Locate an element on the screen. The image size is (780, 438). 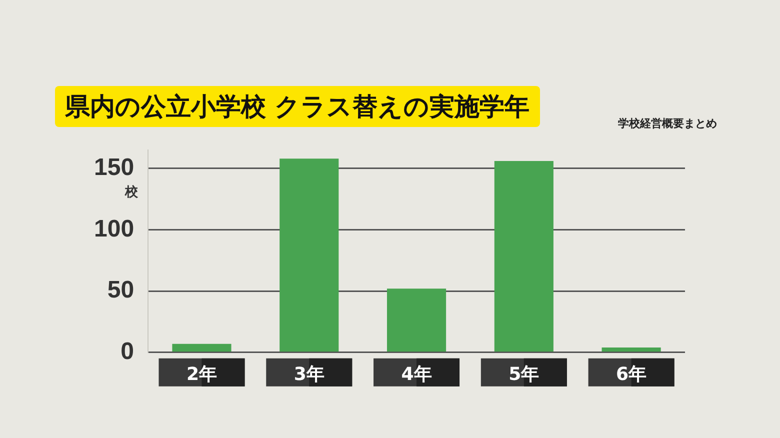
y-tick-label: 0 is located at coordinates (127, 352).